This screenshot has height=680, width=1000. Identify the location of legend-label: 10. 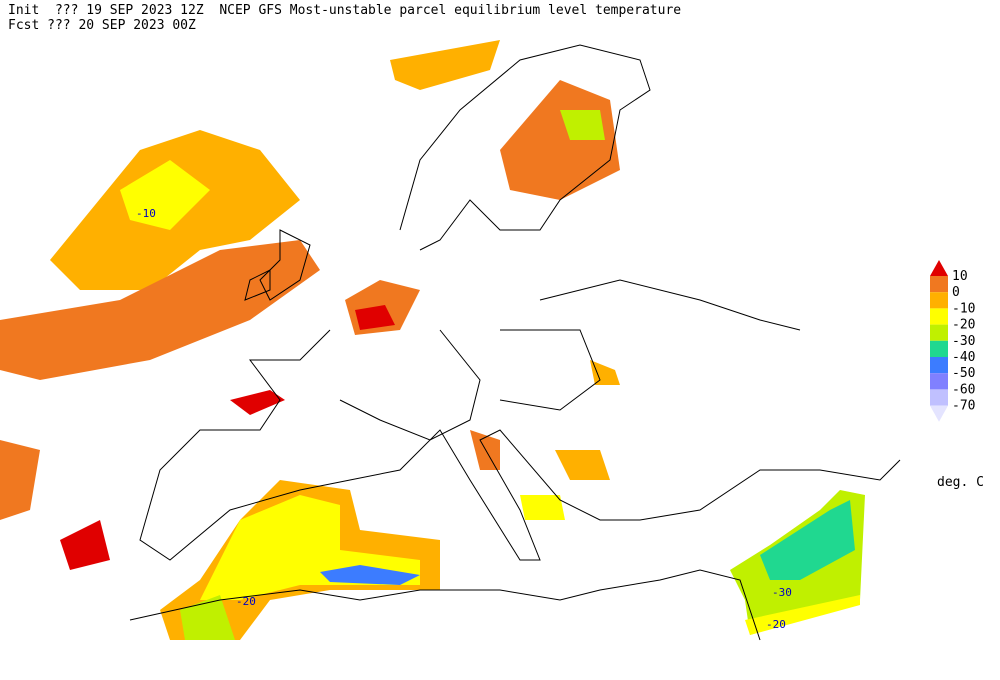
(960, 276).